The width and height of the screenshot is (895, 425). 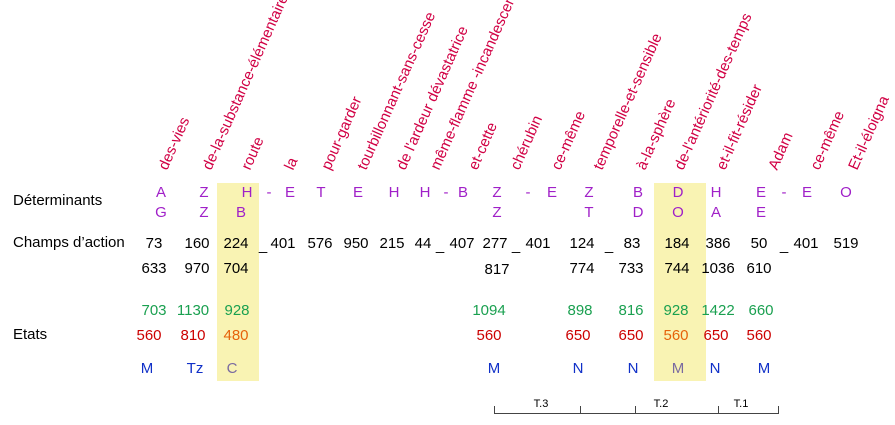 I want to click on word: de-l'antériorité-des-temps, so click(x=713, y=91).